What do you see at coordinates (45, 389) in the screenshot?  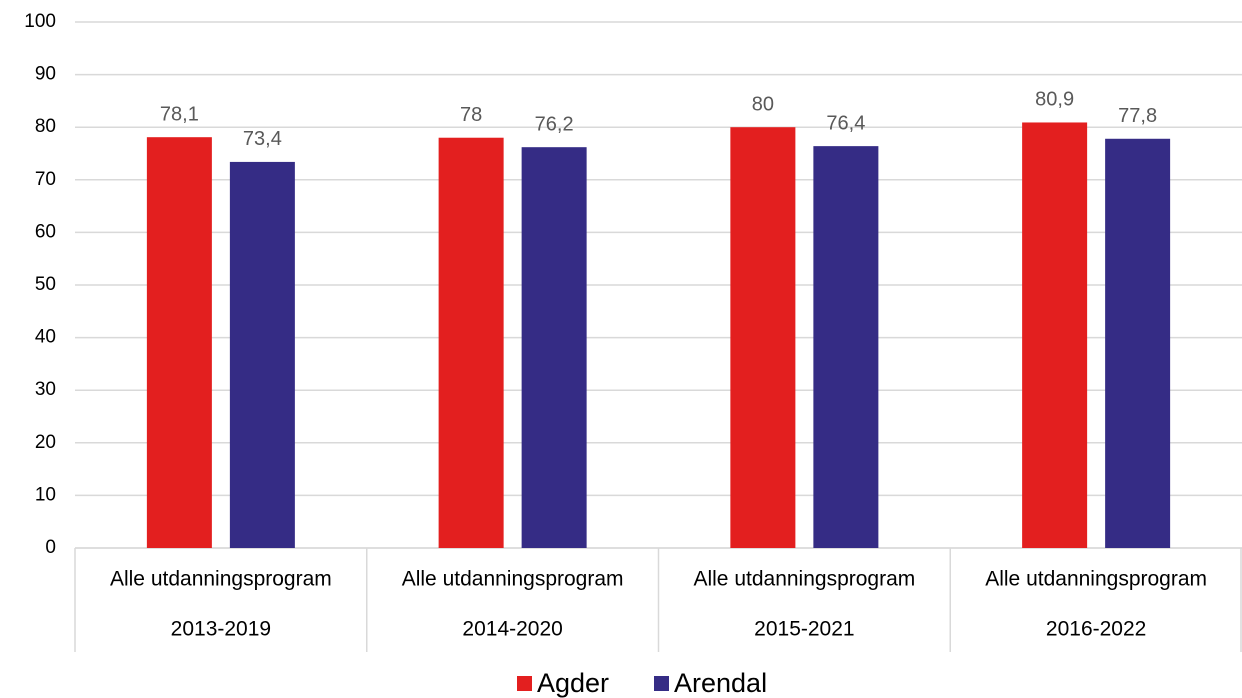 I see `y-tick-label: 30` at bounding box center [45, 389].